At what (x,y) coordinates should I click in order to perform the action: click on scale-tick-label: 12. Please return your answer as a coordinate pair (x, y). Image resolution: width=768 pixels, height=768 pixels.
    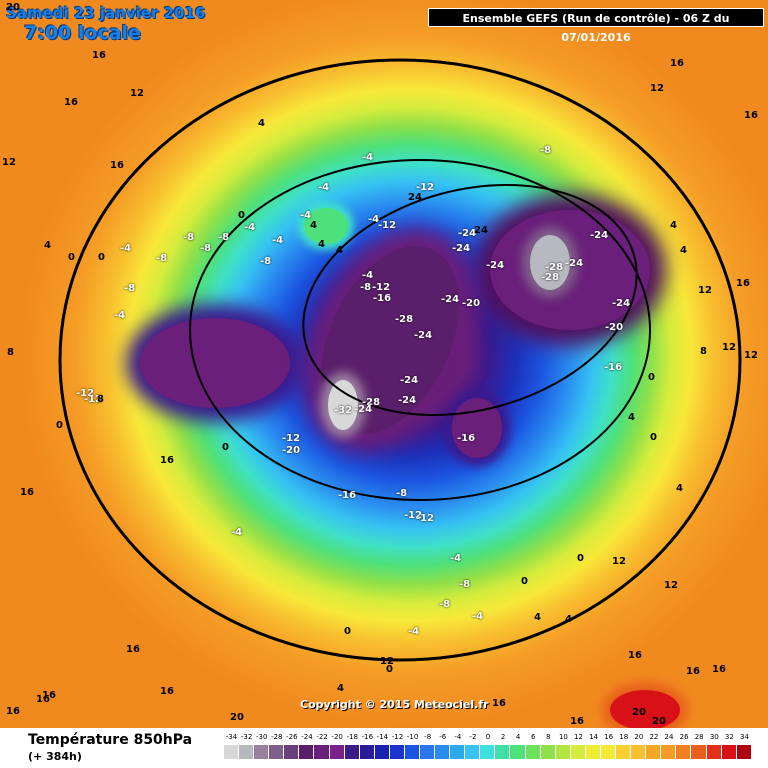
    Looking at the image, I should click on (578, 737).